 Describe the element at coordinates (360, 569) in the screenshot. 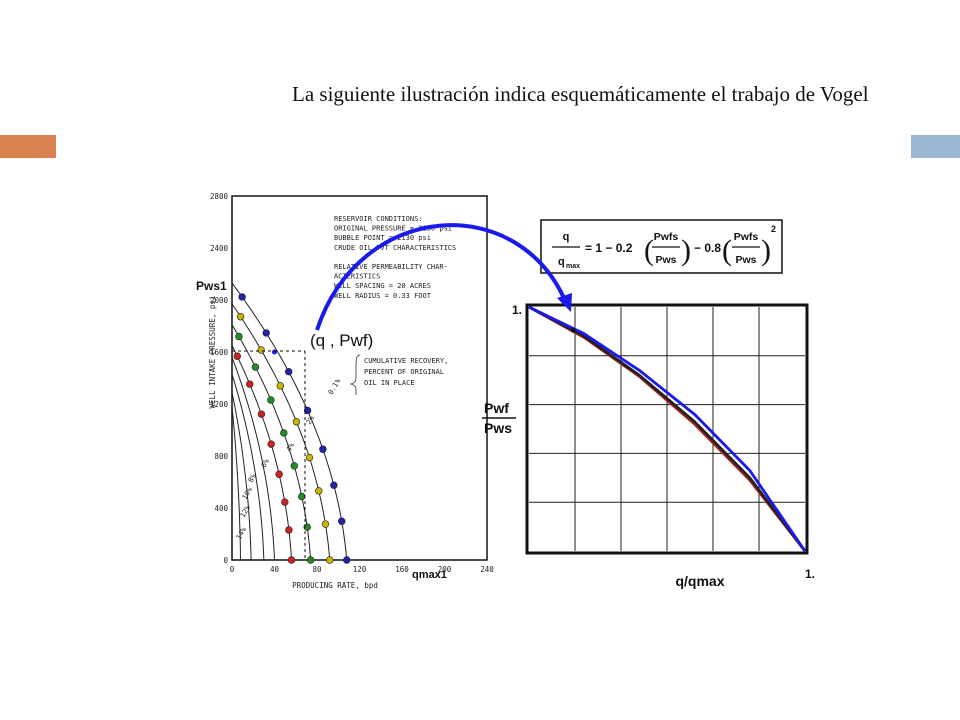

I see `left-x-tick: 120` at that location.